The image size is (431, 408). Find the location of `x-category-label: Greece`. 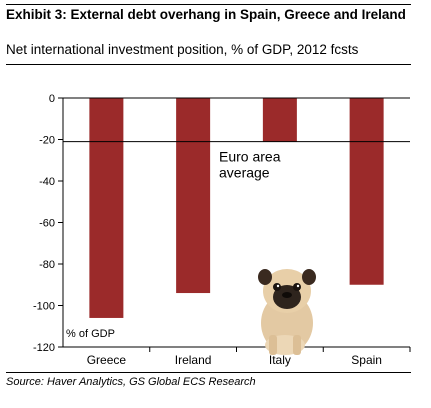

x-category-label: Greece is located at coordinates (107, 360).